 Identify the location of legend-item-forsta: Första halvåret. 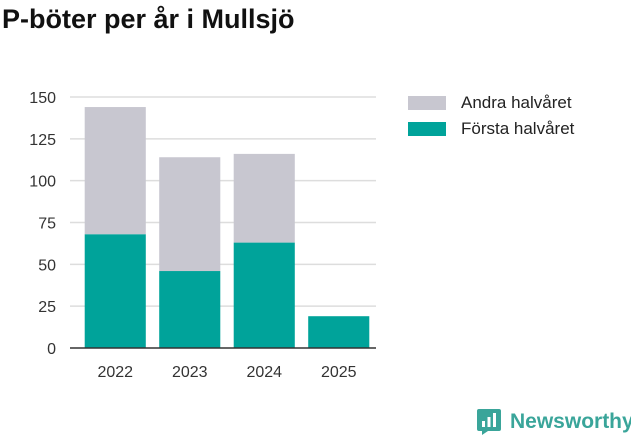
(491, 129).